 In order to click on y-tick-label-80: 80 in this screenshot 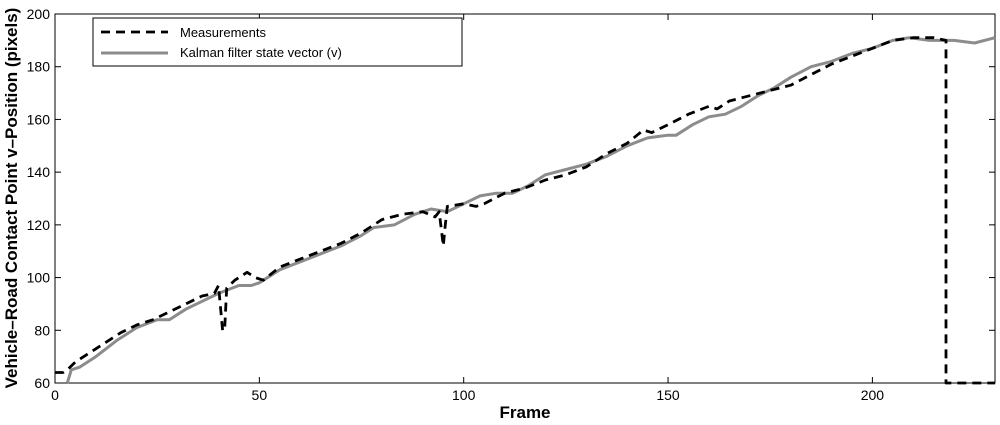, I will do `click(42, 330)`.